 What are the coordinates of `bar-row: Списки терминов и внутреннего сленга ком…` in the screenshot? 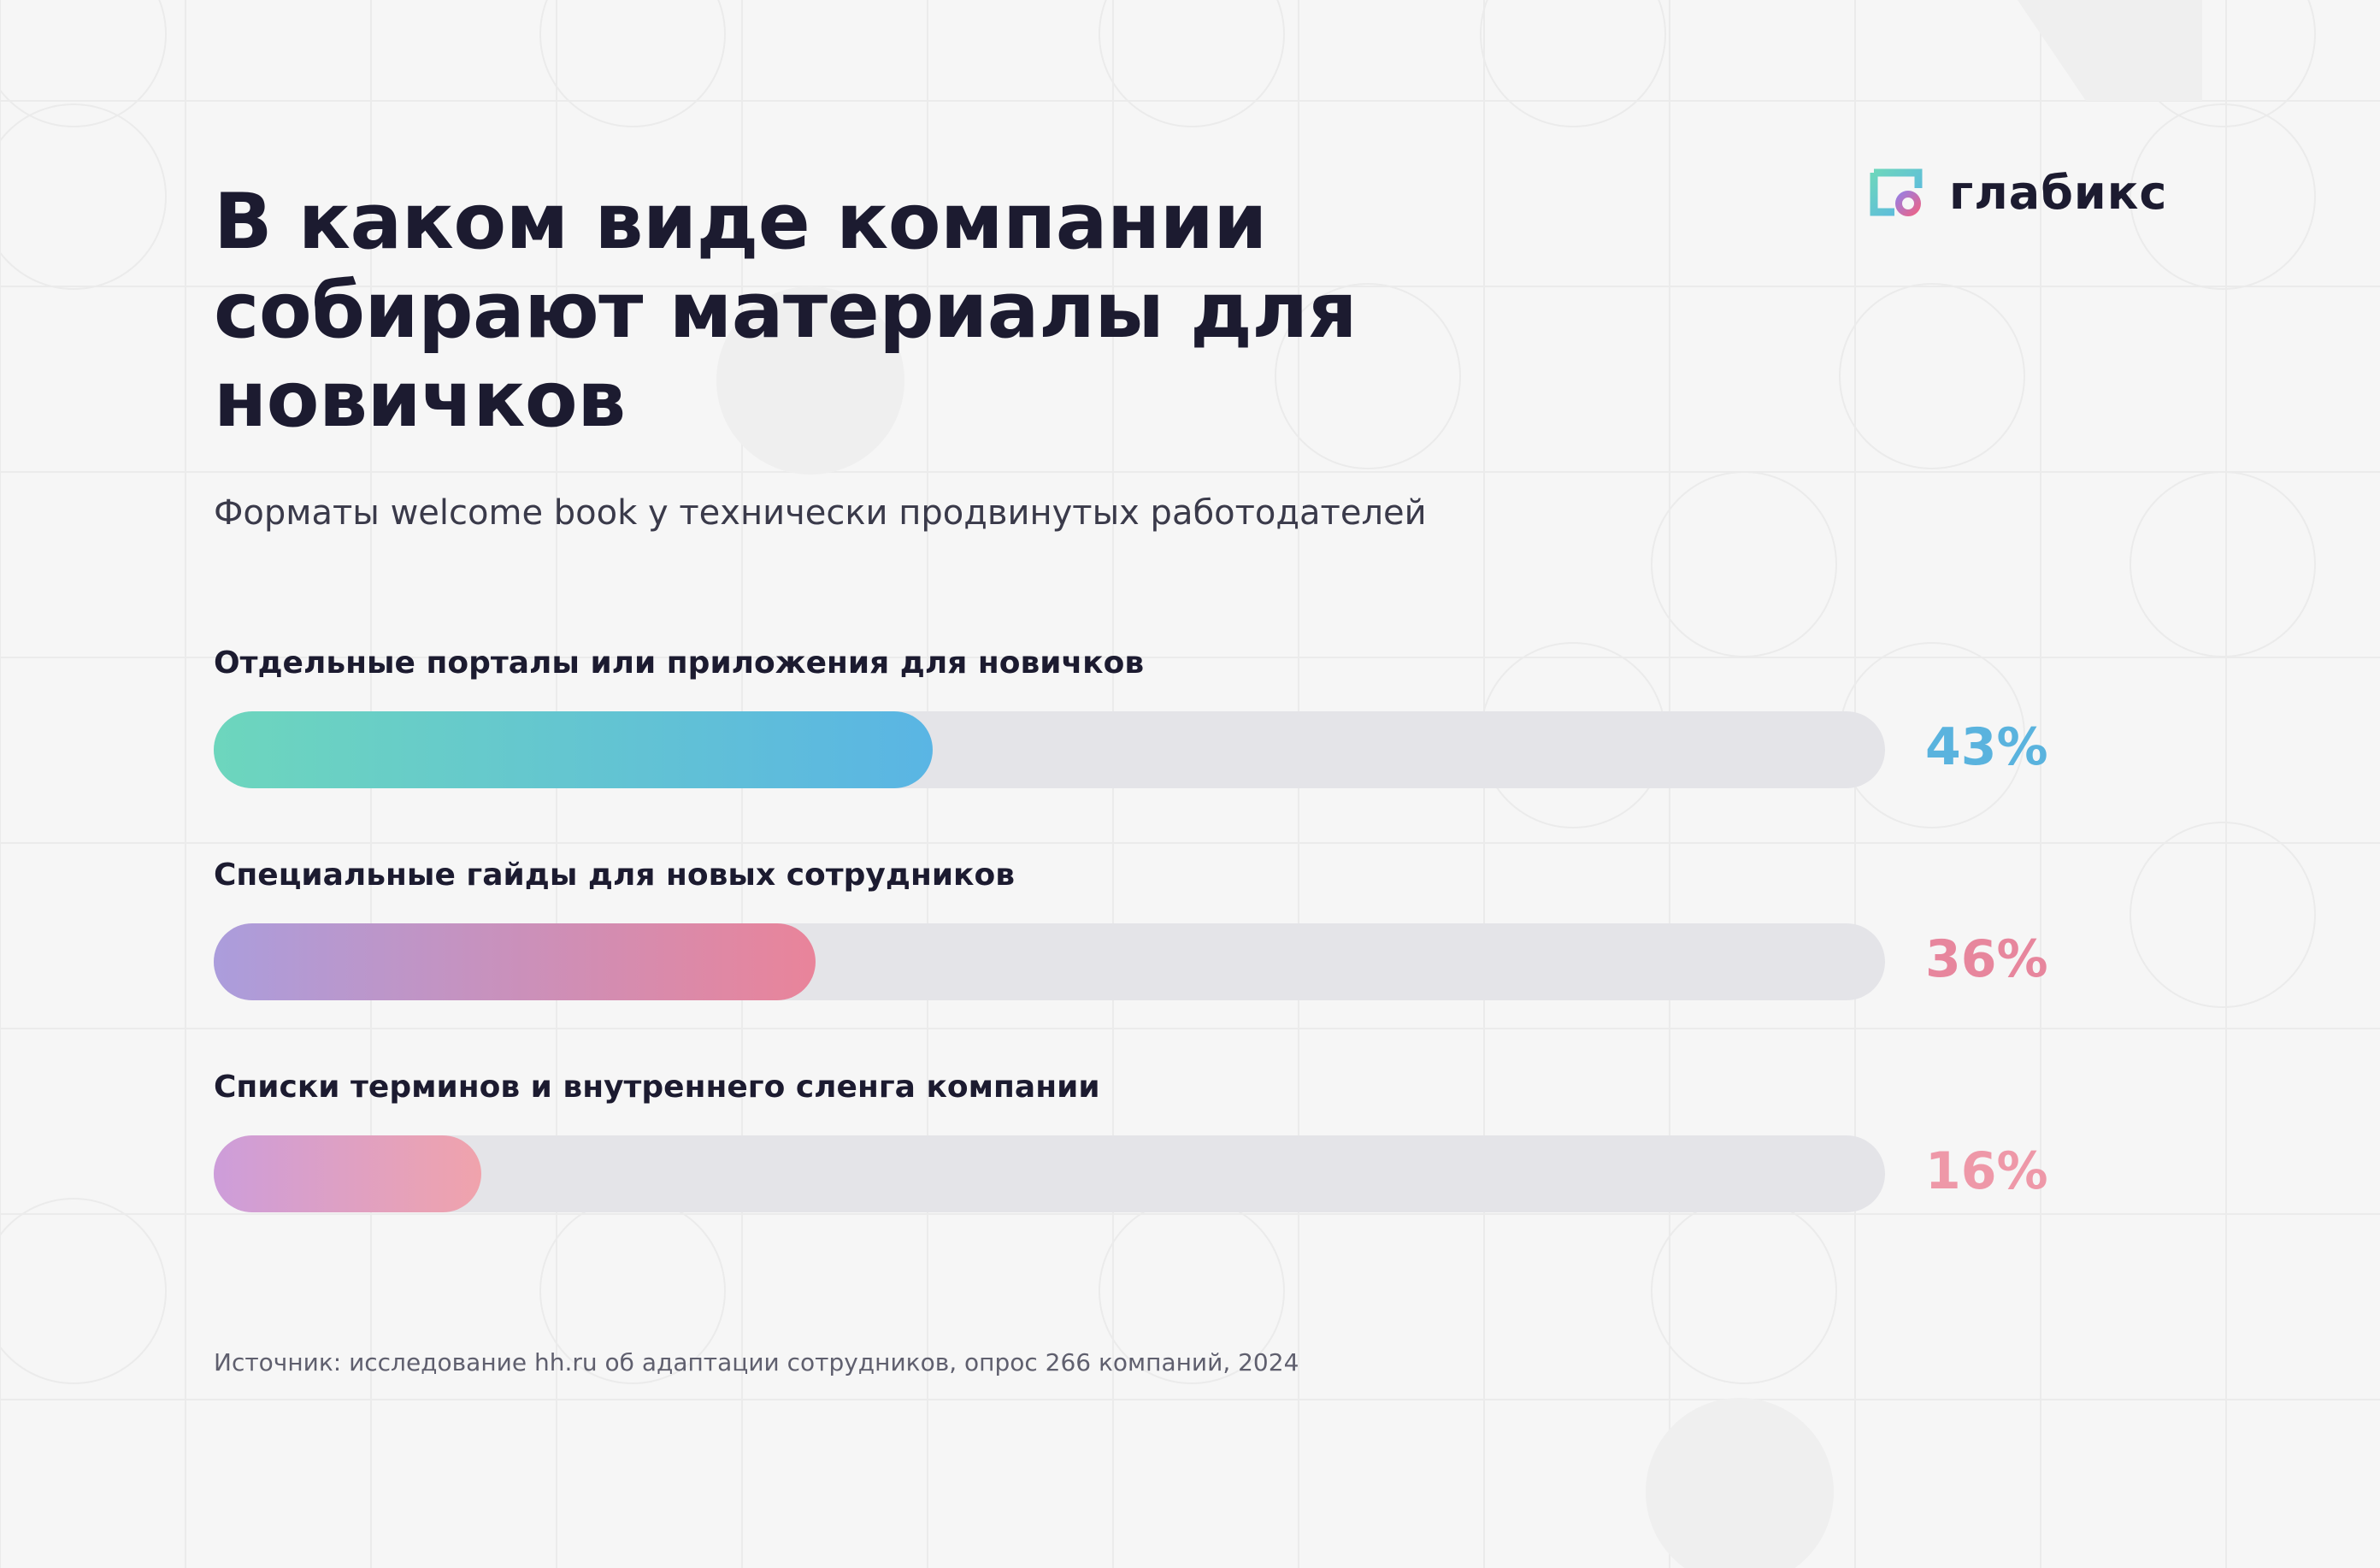 It's located at (1197, 1141).